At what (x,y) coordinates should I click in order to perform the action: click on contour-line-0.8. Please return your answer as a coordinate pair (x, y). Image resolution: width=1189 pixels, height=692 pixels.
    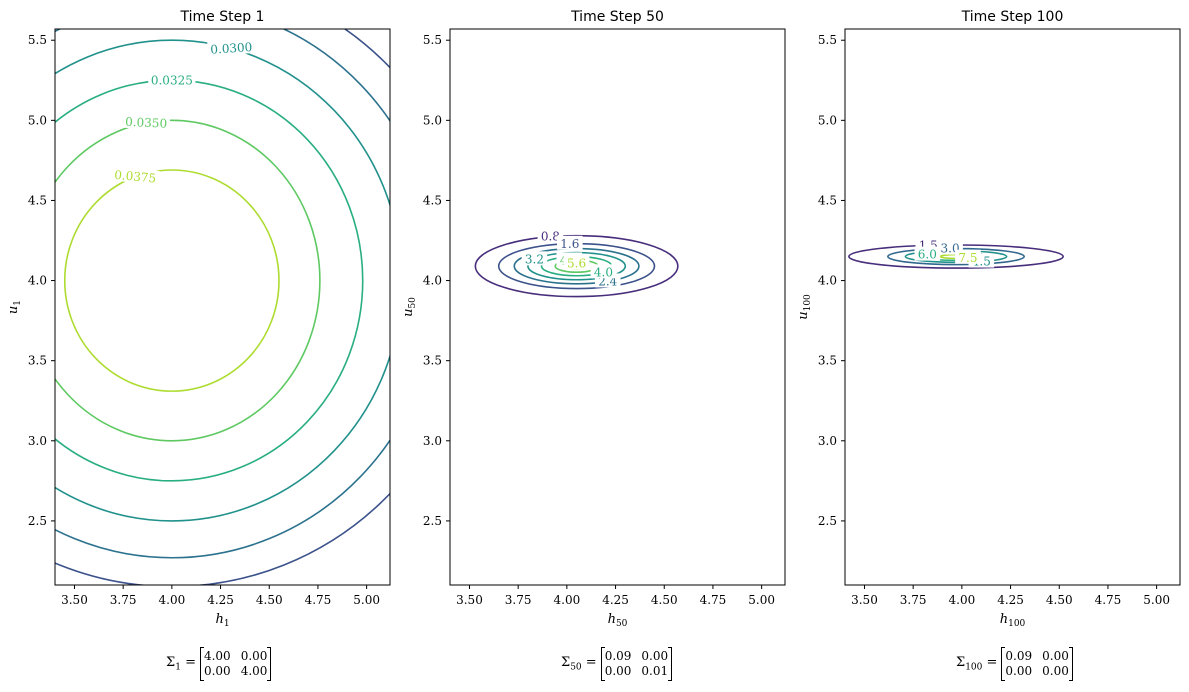
    Looking at the image, I should click on (576, 266).